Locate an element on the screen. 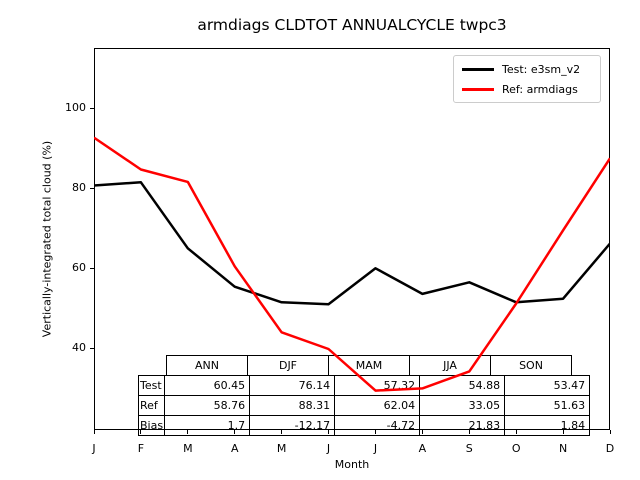 Image resolution: width=640 pixels, height=480 pixels. table-cell-value: -4.72 is located at coordinates (377, 425).